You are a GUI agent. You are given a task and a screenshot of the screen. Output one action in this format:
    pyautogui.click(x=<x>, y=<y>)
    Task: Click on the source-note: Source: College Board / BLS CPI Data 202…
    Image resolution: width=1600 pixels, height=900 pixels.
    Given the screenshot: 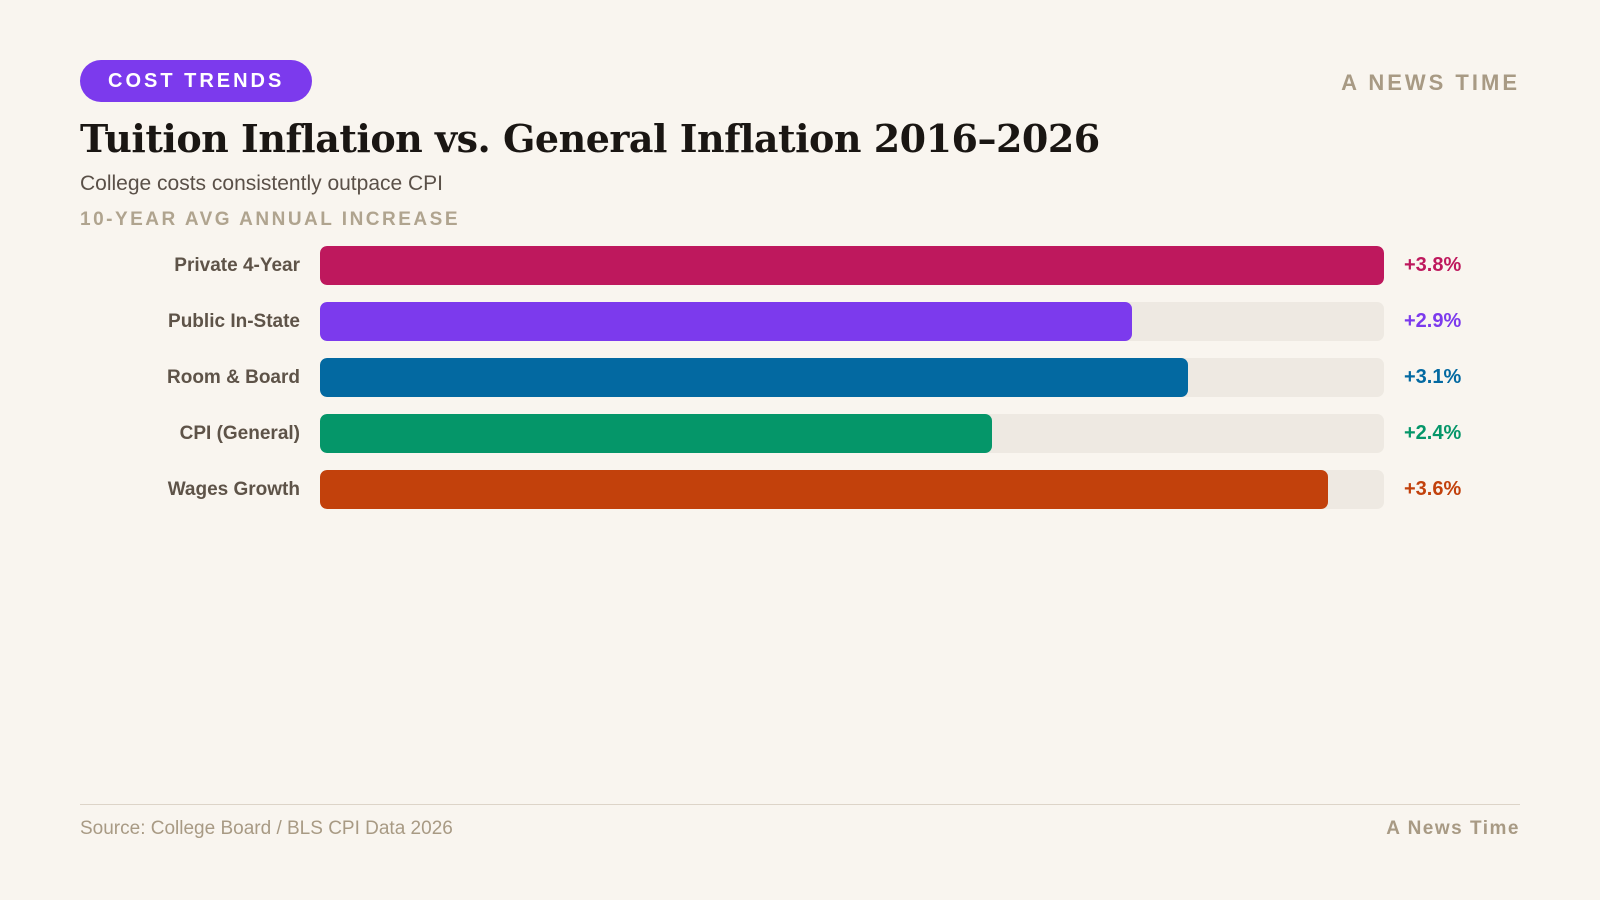 What is the action you would take?
    pyautogui.click(x=266, y=828)
    